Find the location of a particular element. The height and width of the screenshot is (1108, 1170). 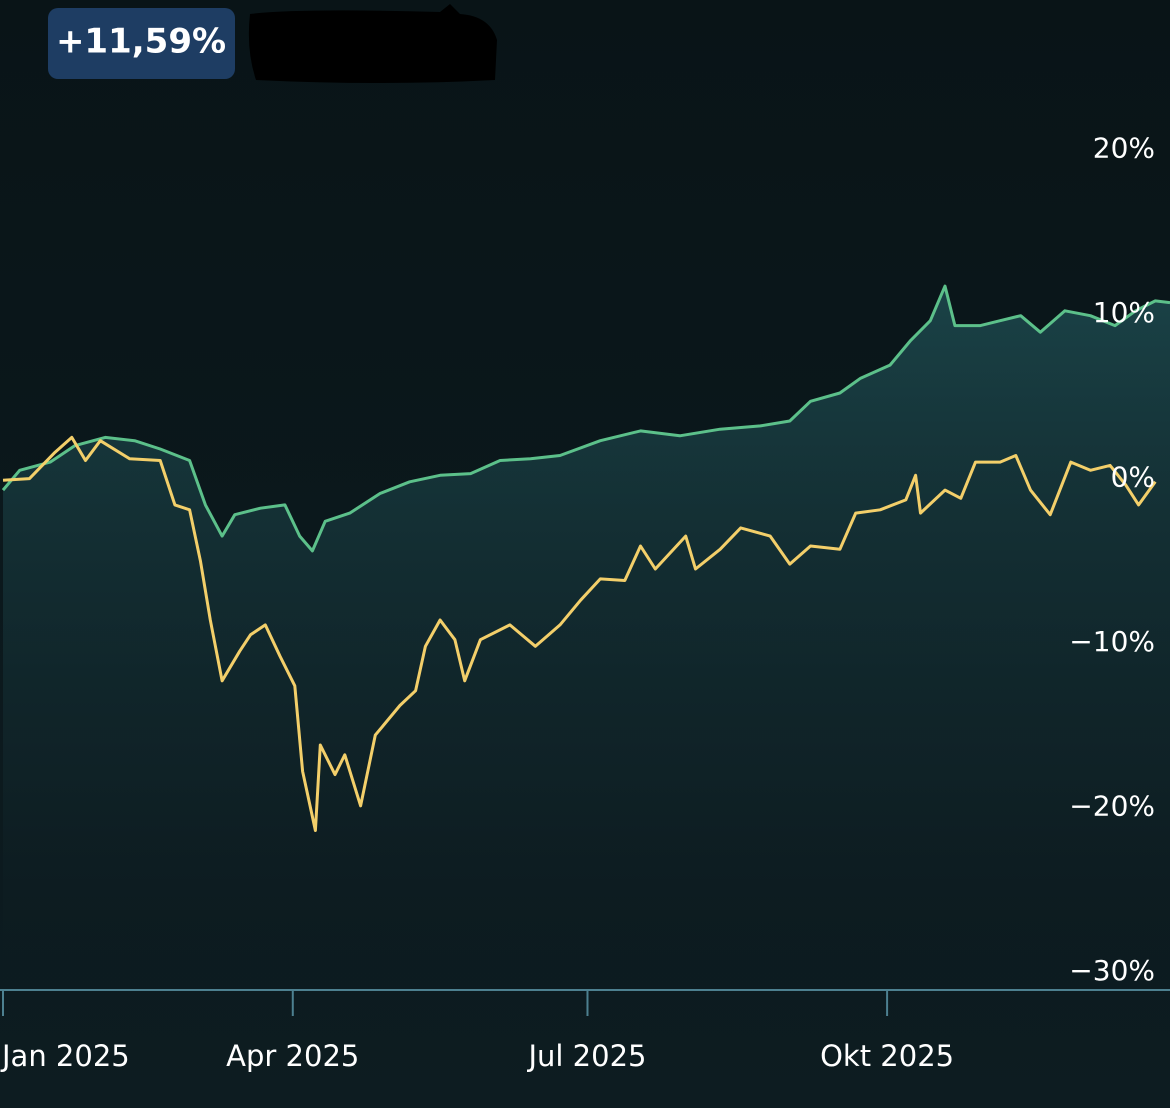

y-tick-label: 0% is located at coordinates (1133, 477).